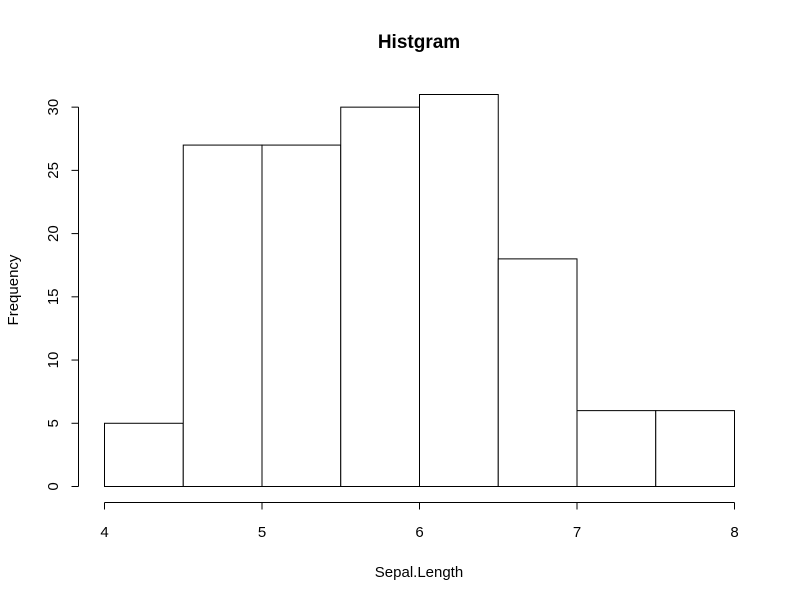 This screenshot has width=800, height=600. Describe the element at coordinates (104, 532) in the screenshot. I see `x-tick-label-4: 4` at that location.